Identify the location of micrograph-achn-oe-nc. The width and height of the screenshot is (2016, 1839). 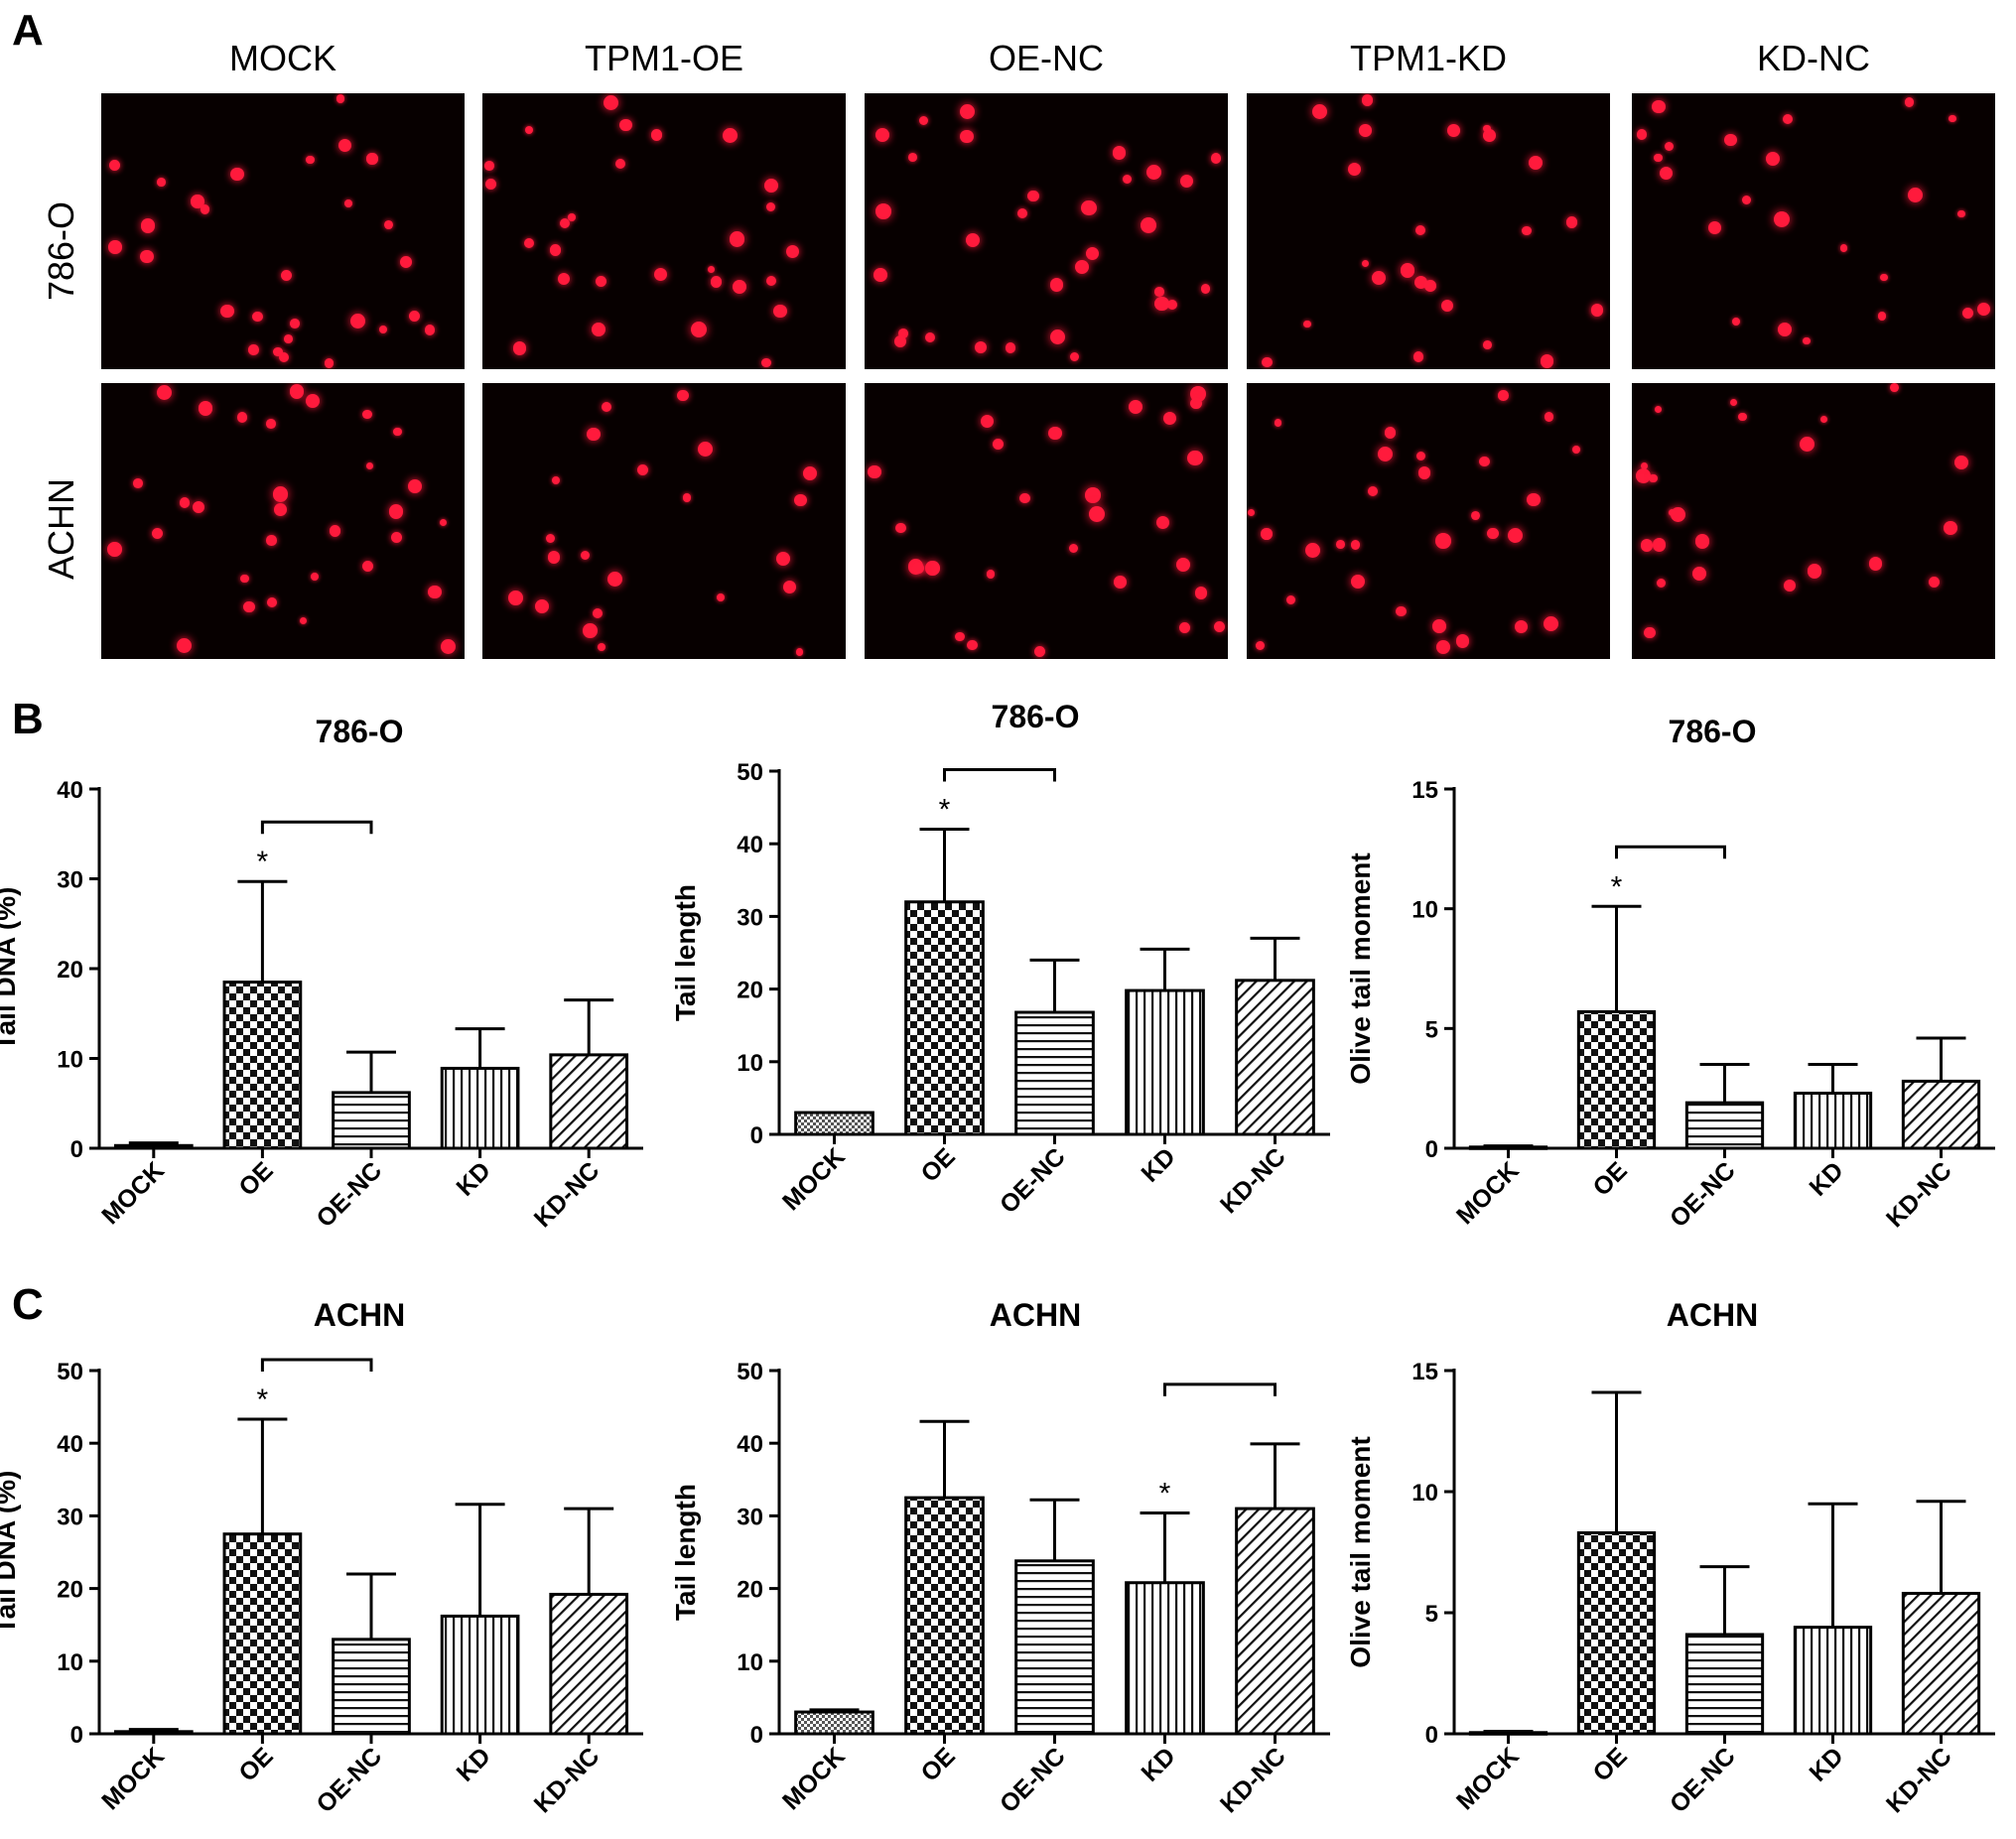
(1047, 521).